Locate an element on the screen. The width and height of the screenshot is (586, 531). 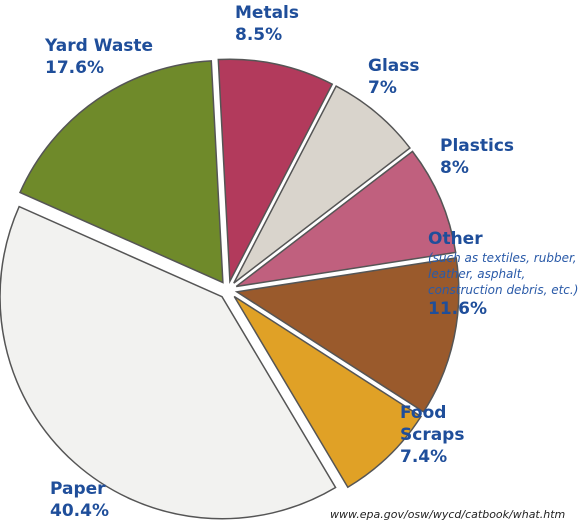
value-label: 8.5% is located at coordinates (259, 35).